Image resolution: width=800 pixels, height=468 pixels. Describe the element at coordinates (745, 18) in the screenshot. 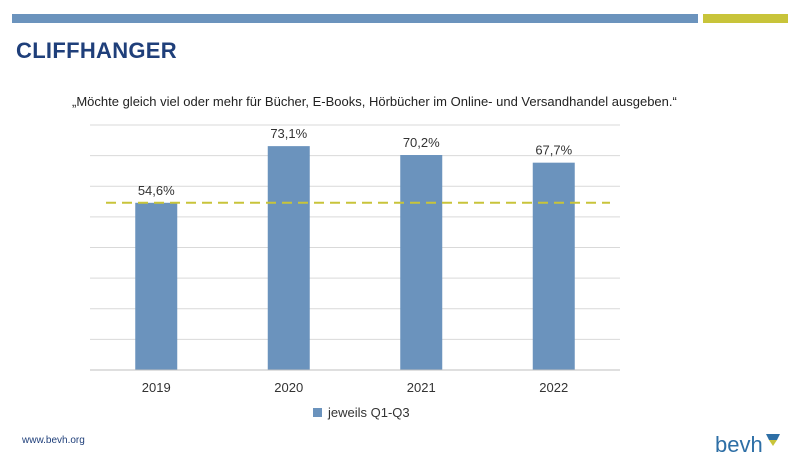

I see `header-bar-yellow` at that location.